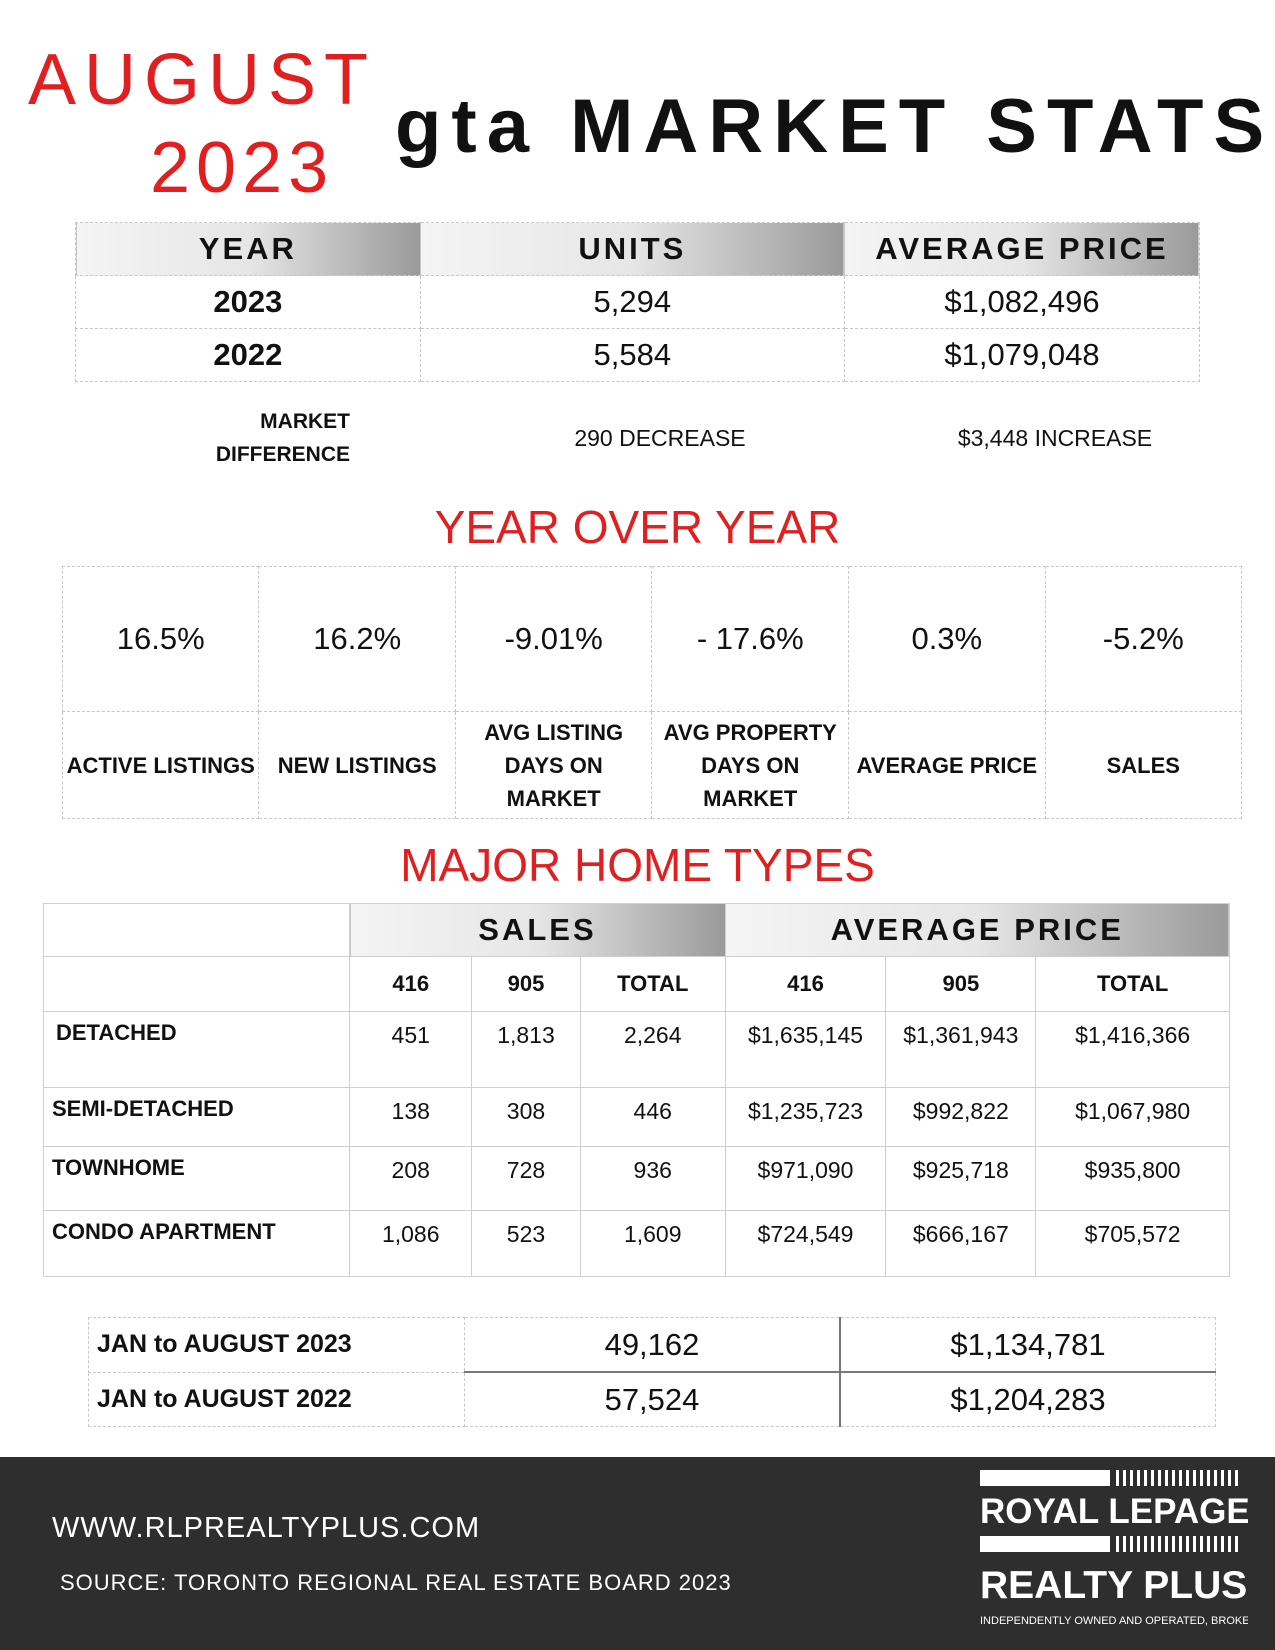 This screenshot has height=1650, width=1275. I want to click on yoy-label-line: AVG PROPERTY, so click(750, 732).